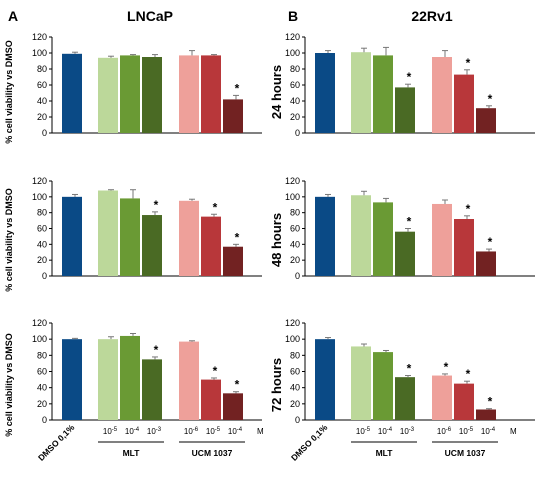  Describe the element at coordinates (410, 85) in the screenshot. I see `chart-b-1: 0 20 40 60 80 100 120 * * *` at that location.